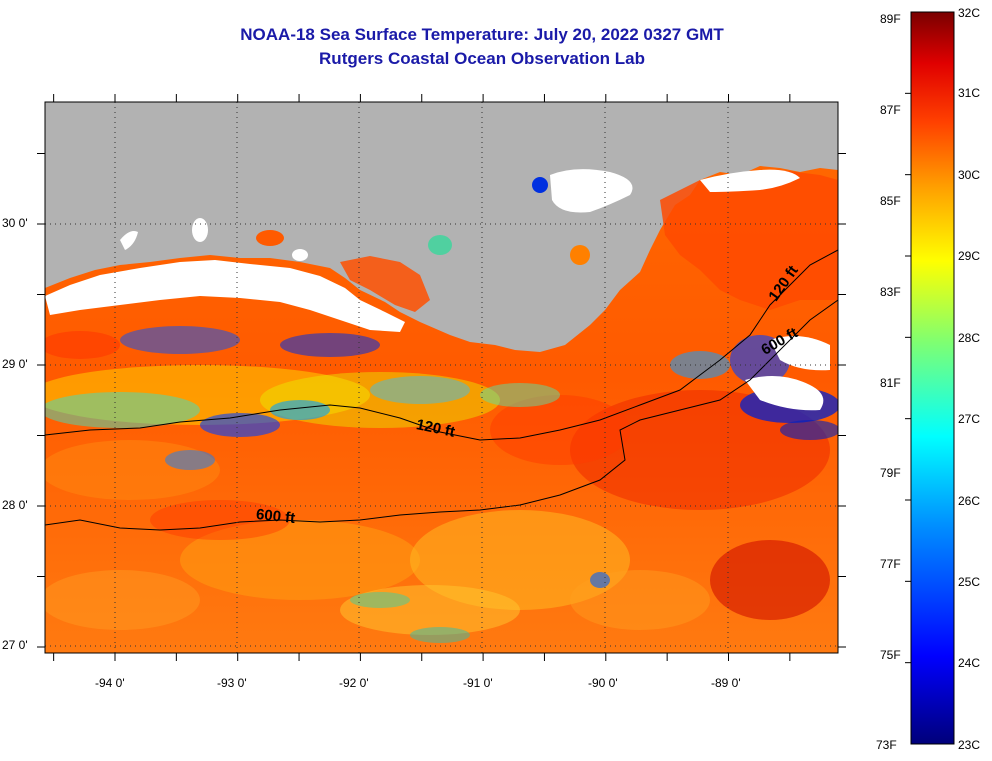  I want to click on lat-label-27: 27 0', so click(15, 645).